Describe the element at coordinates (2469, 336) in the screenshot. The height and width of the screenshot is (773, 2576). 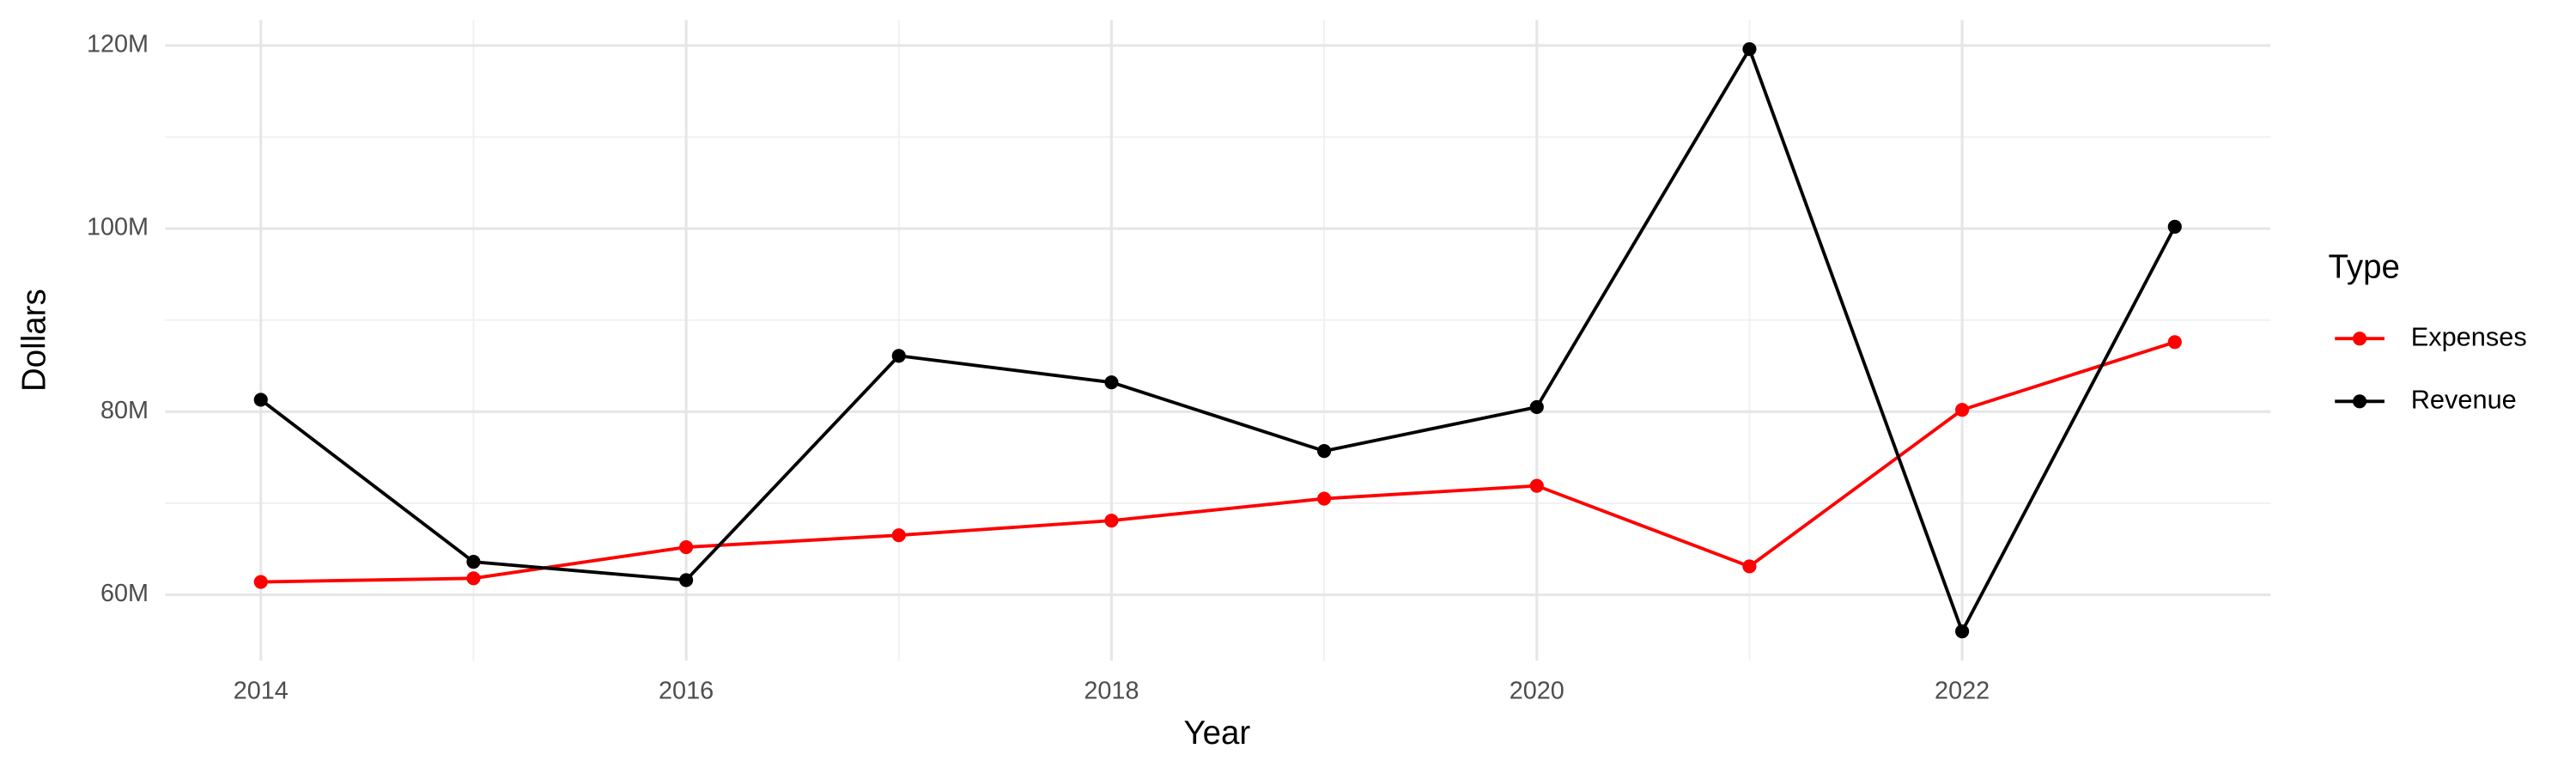
I see `legend-label: Expenses` at that location.